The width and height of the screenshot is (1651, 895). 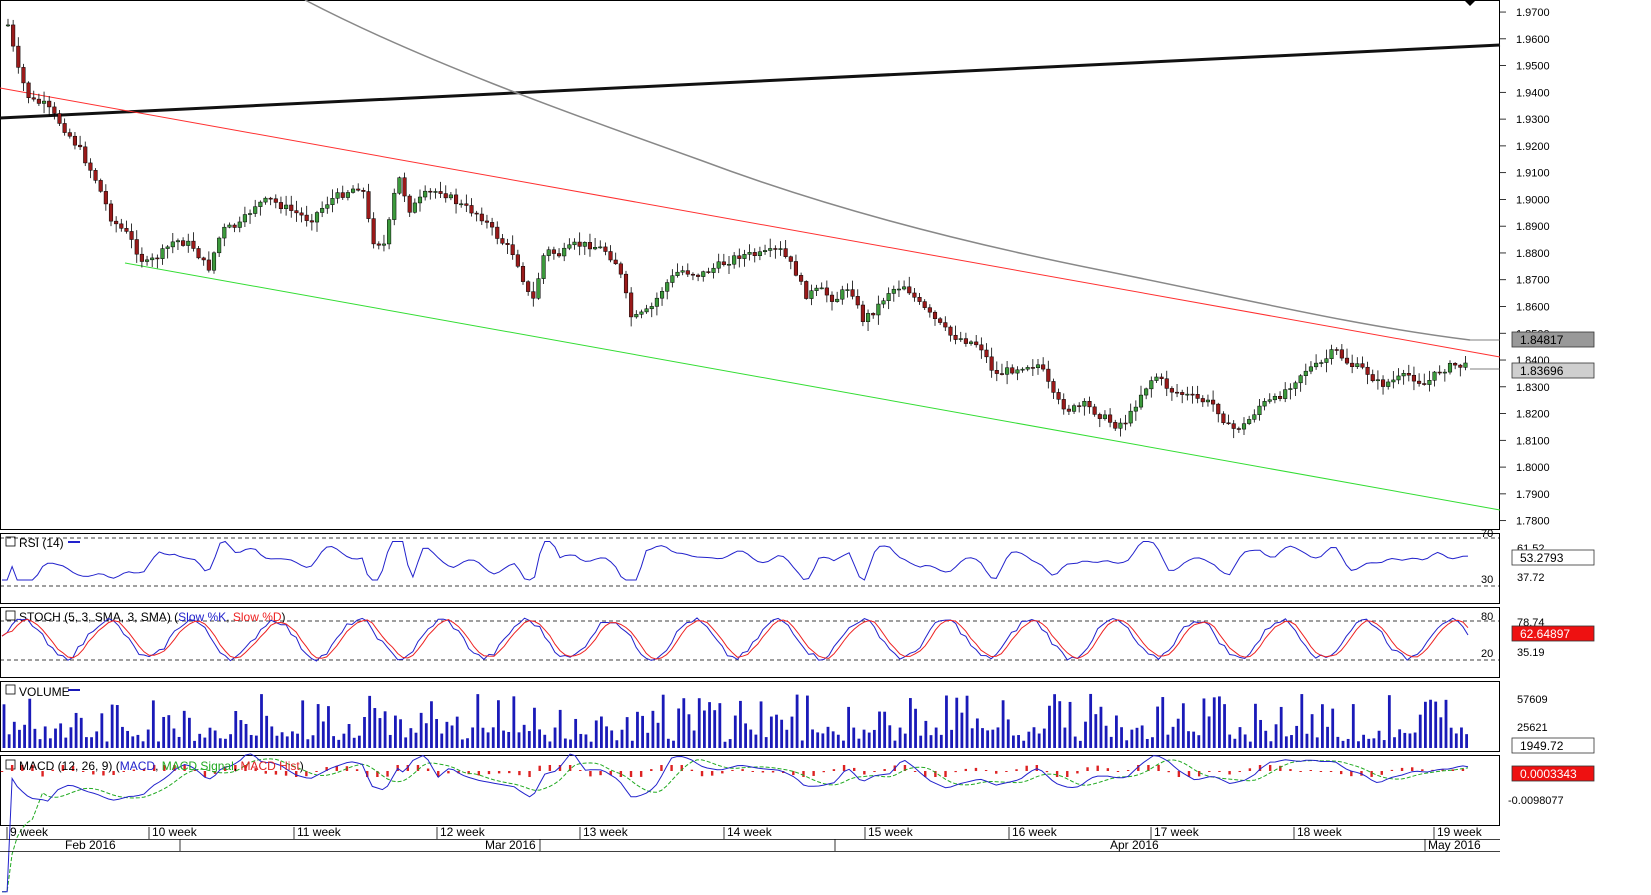 What do you see at coordinates (1542, 340) in the screenshot?
I see `ma-value-label: 1.84817` at bounding box center [1542, 340].